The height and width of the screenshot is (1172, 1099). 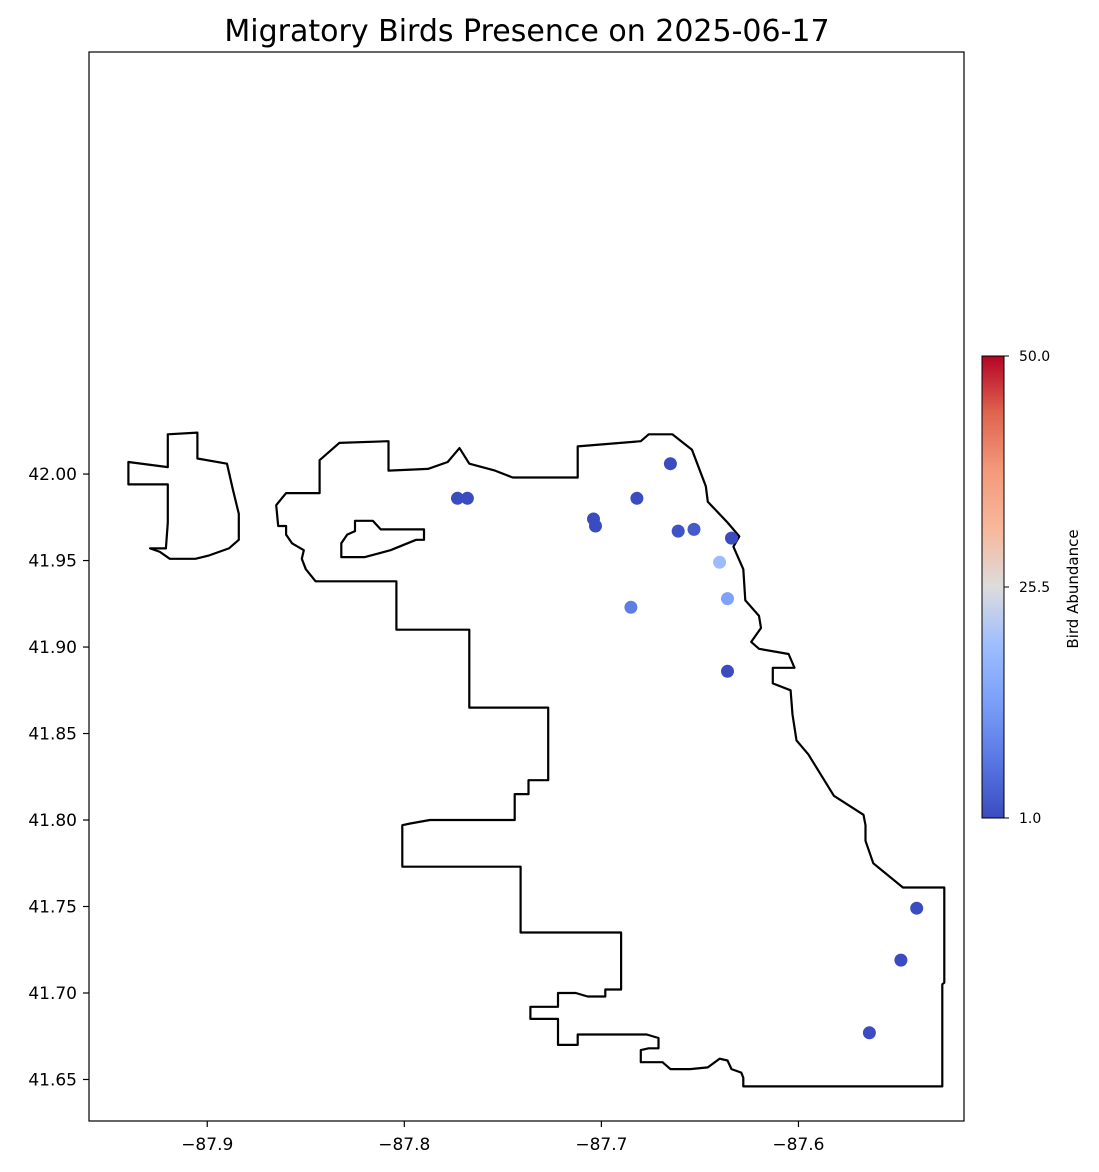 I want to click on y-tick-label: 41.90, so click(x=52, y=648).